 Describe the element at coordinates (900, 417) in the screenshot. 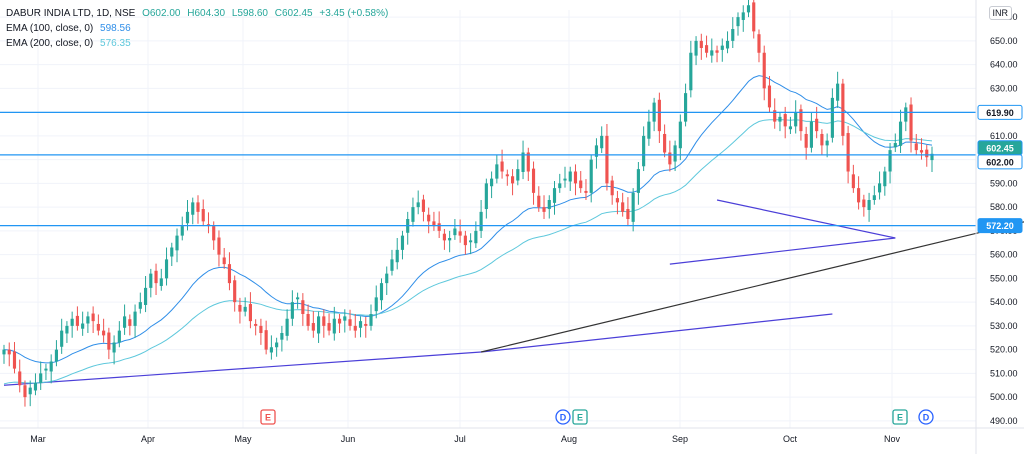

I see `earnings-event-marker` at that location.